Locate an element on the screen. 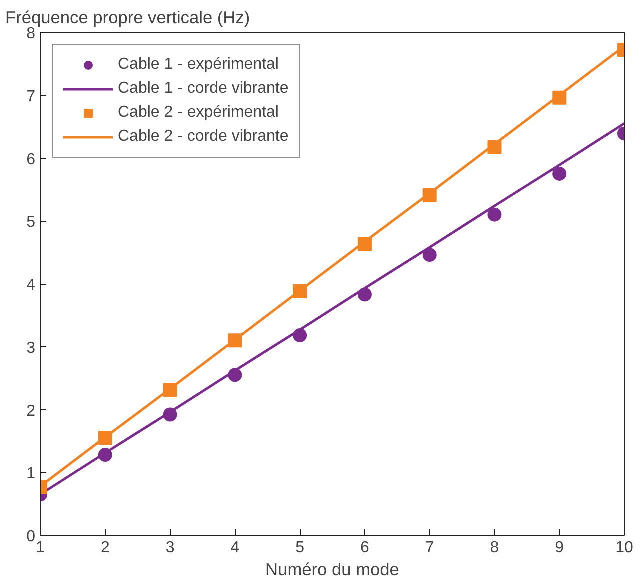  legend-label: Cable 1 - expérimental is located at coordinates (198, 65).